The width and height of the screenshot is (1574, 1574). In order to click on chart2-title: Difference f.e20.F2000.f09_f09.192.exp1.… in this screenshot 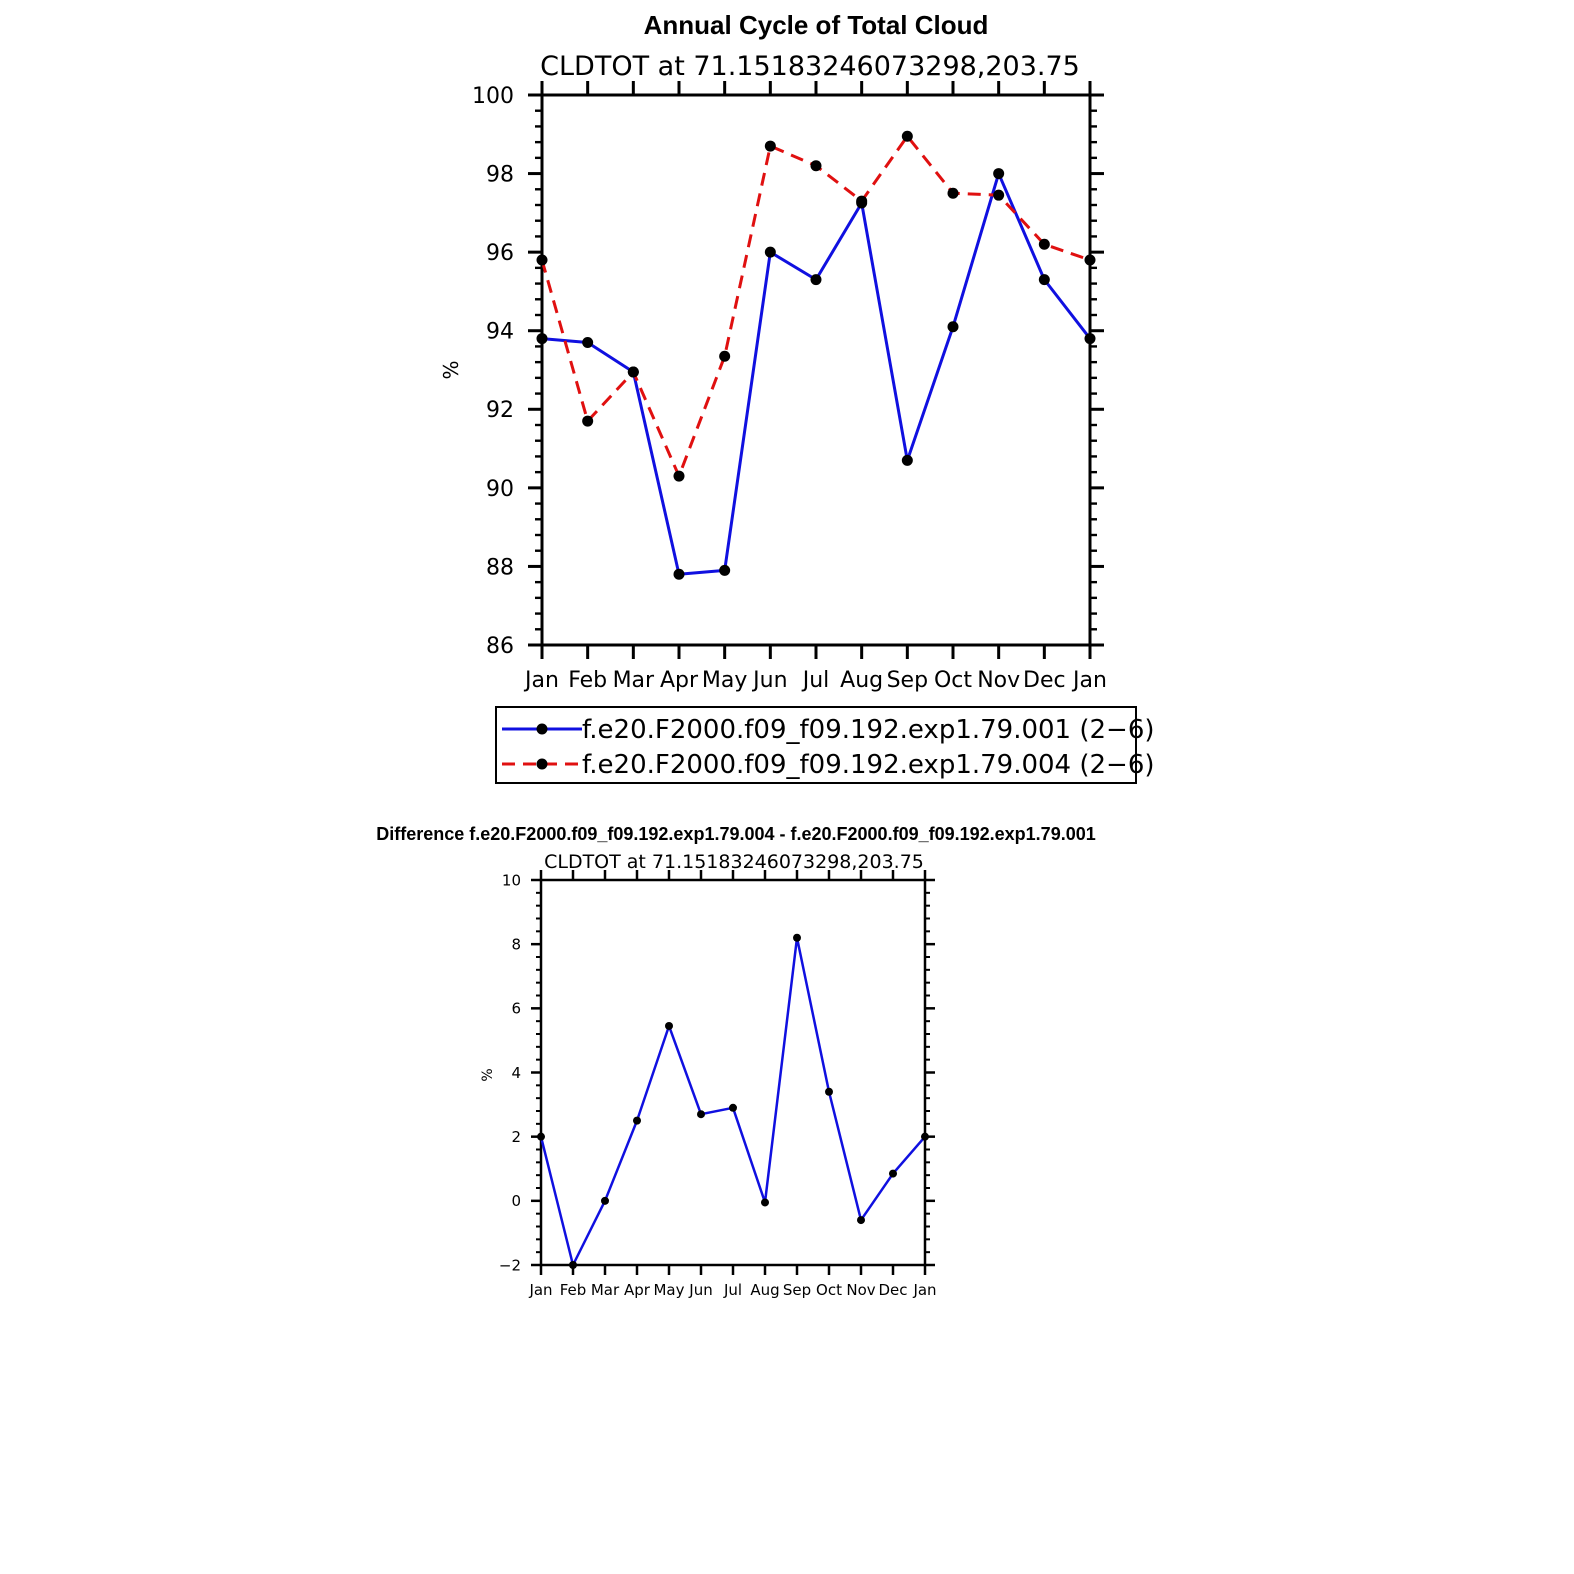, I will do `click(735, 834)`.